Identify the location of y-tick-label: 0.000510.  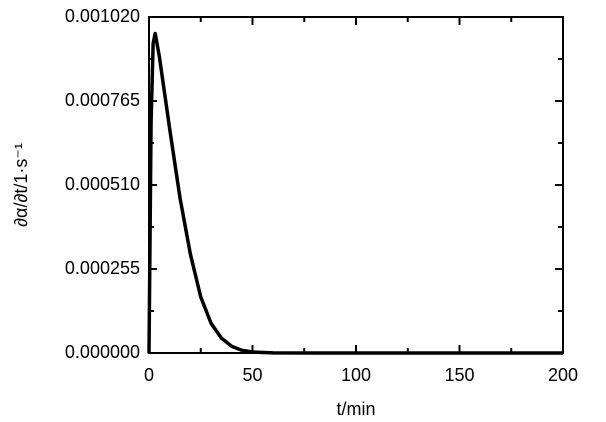
(102, 184).